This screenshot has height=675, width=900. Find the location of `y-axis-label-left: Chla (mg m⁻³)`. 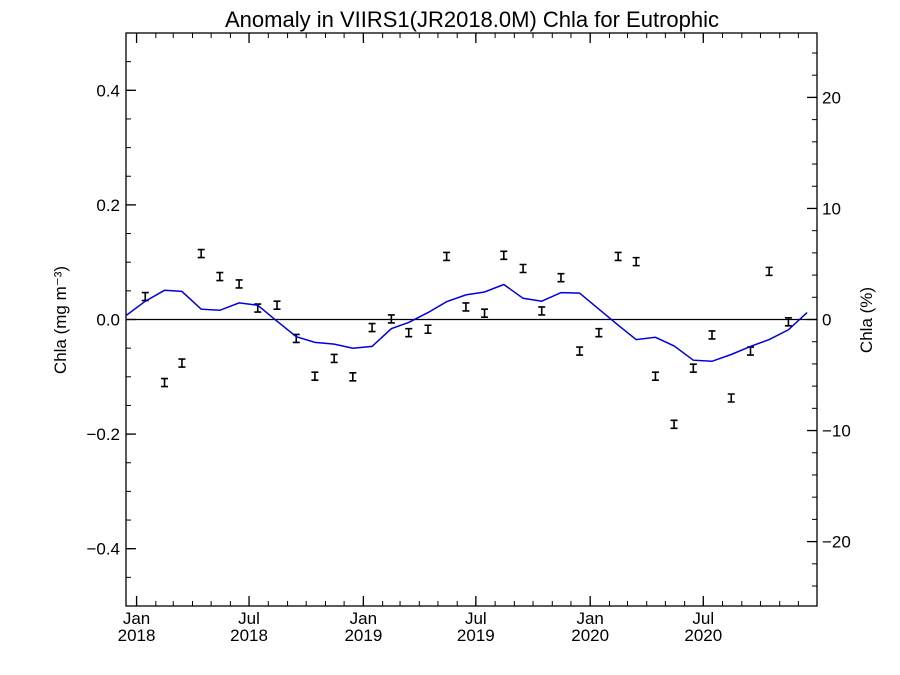

y-axis-label-left: Chla (mg m⁻³) is located at coordinates (60, 320).